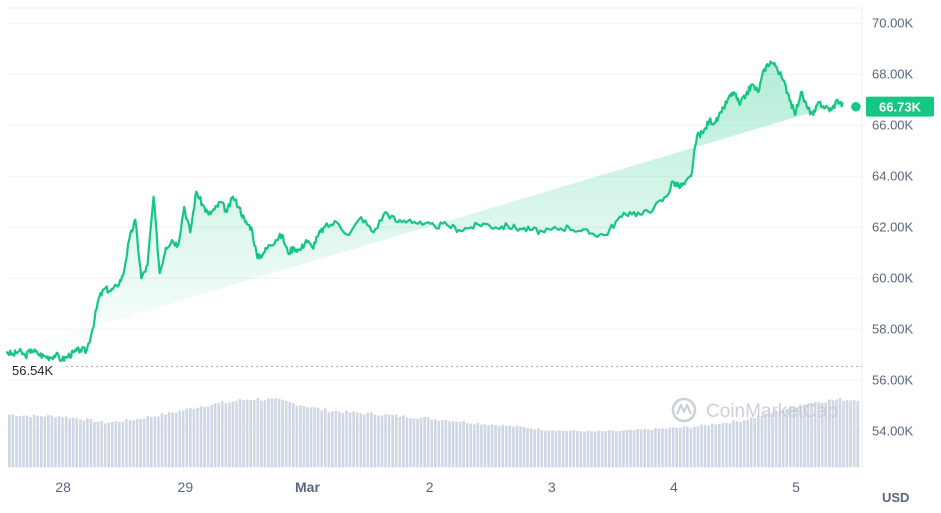  What do you see at coordinates (427, 487) in the screenshot?
I see `x-axis: 28 29 Mar 2 3 4 5` at bounding box center [427, 487].